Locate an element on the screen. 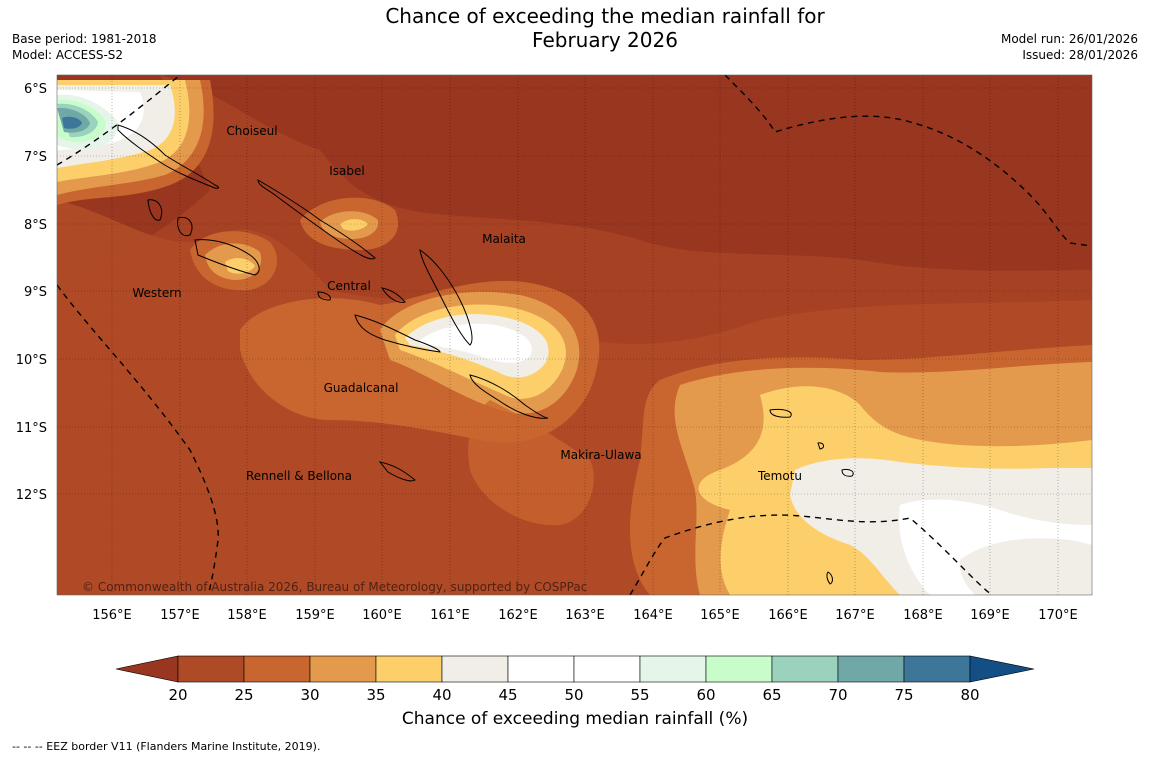  label-choiseul: Choiseul is located at coordinates (251, 131).